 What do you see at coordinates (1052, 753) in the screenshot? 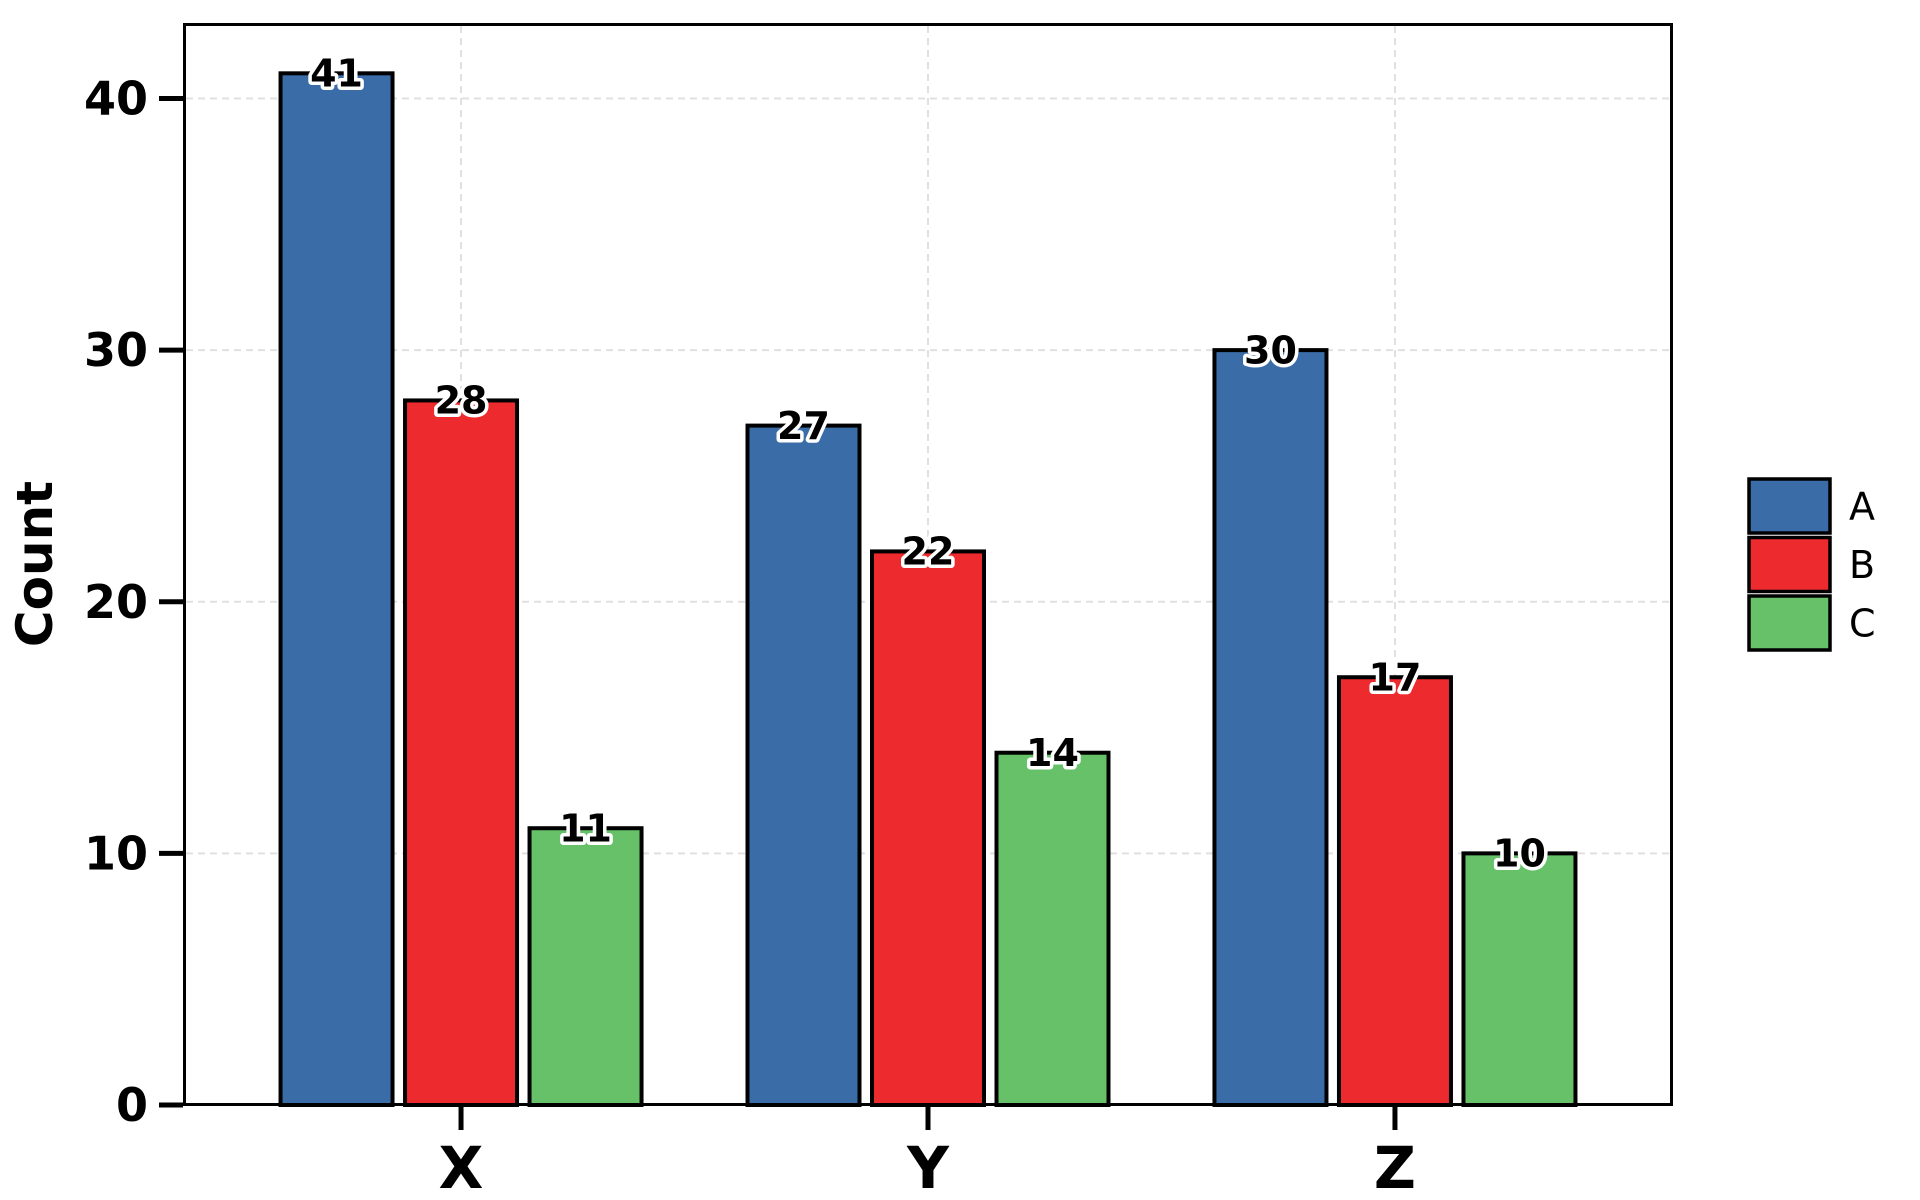
I see `bar-value-label-Y-C: 14` at bounding box center [1052, 753].